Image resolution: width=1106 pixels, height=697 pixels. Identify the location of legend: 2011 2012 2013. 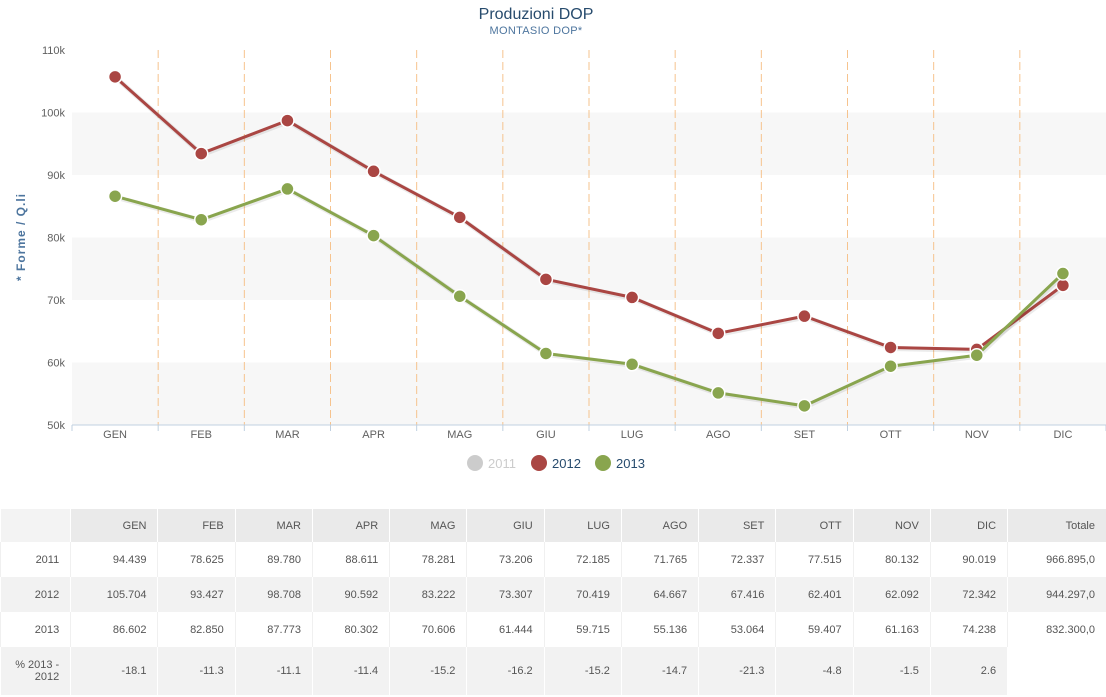
(556, 463).